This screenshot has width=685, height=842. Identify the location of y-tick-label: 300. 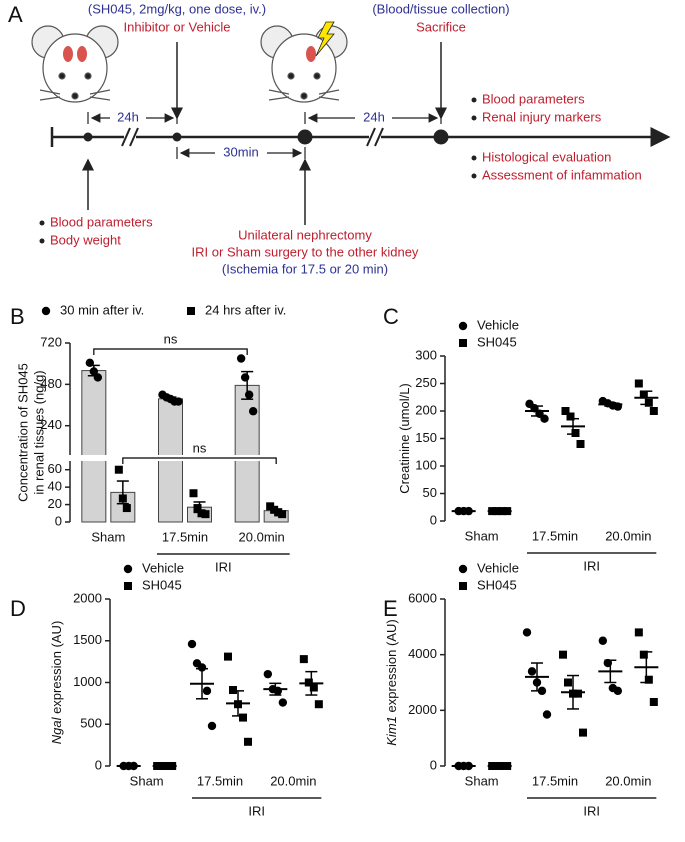
(426, 354).